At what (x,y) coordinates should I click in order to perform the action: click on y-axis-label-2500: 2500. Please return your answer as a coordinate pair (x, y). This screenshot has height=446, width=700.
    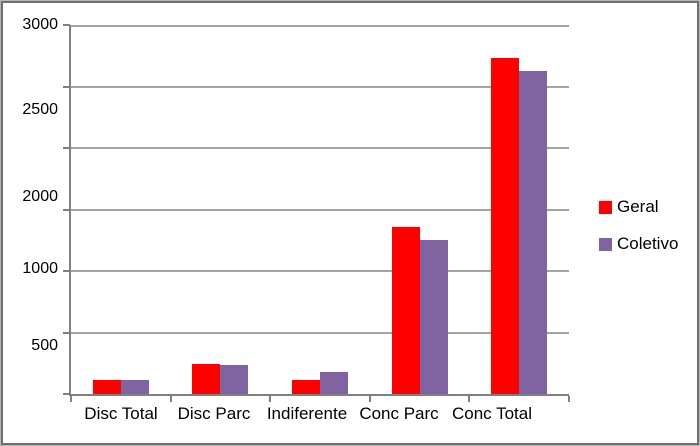
    Looking at the image, I should click on (40, 109).